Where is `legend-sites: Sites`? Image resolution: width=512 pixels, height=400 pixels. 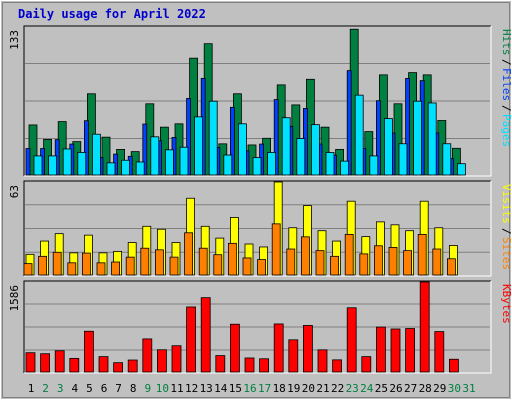
legend-sites: Sites is located at coordinates (506, 253).